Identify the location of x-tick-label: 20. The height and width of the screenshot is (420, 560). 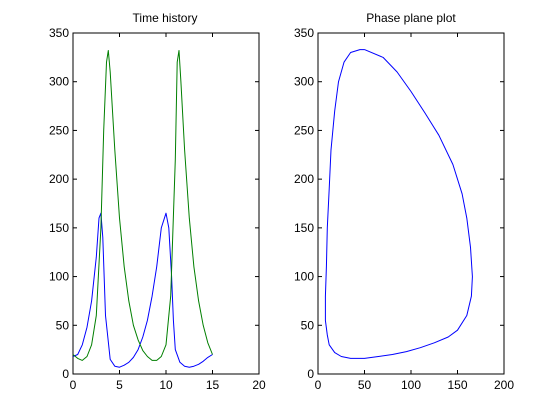
(259, 385).